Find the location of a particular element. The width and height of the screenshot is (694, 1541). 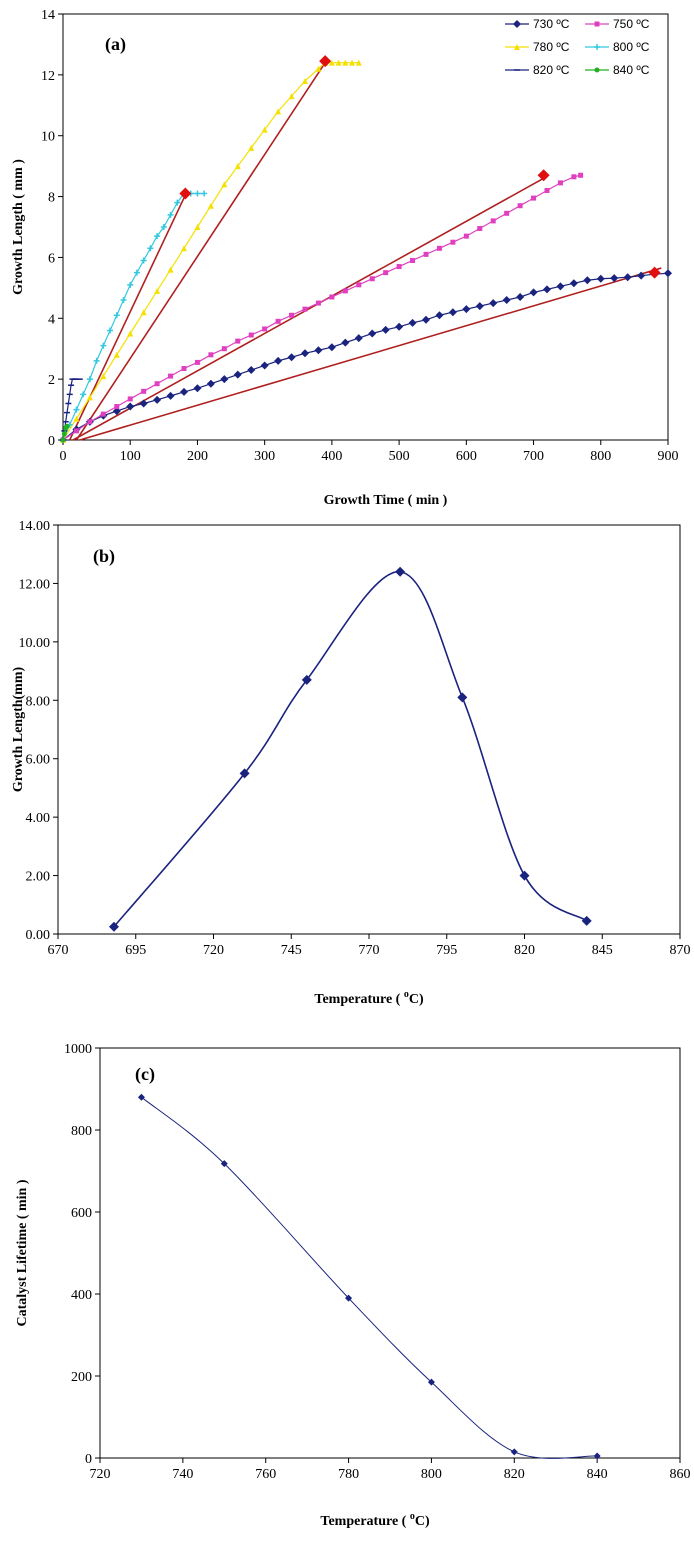

panel-a-x-tick-label: 900 is located at coordinates (668, 456).